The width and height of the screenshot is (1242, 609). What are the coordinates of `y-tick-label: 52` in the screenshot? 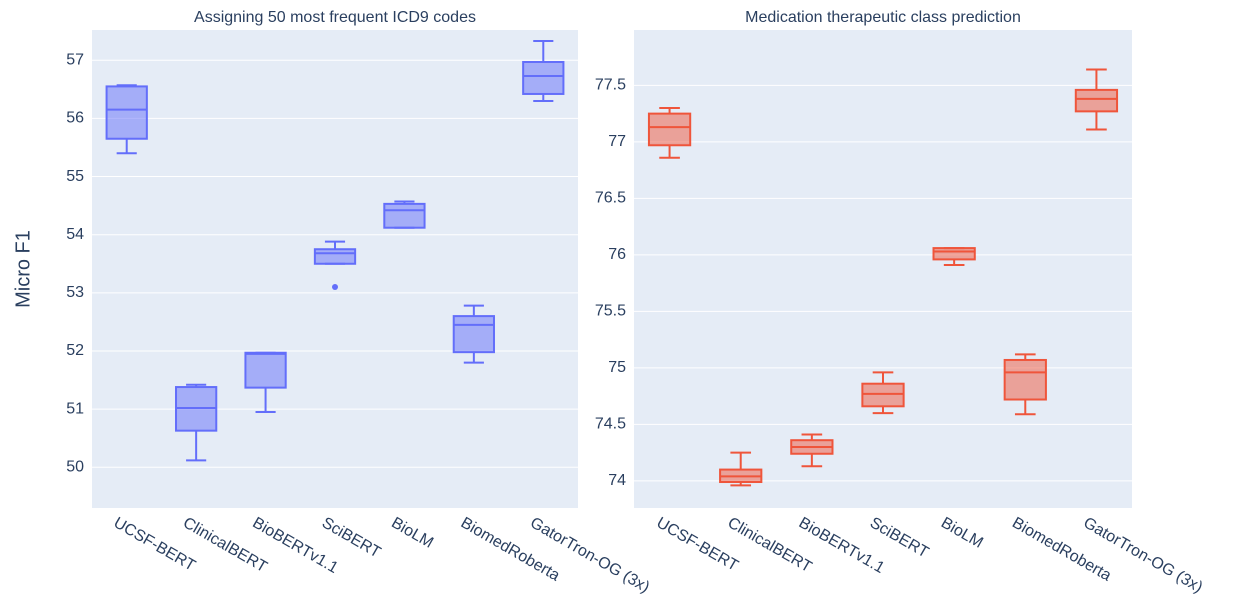 It's located at (75, 350).